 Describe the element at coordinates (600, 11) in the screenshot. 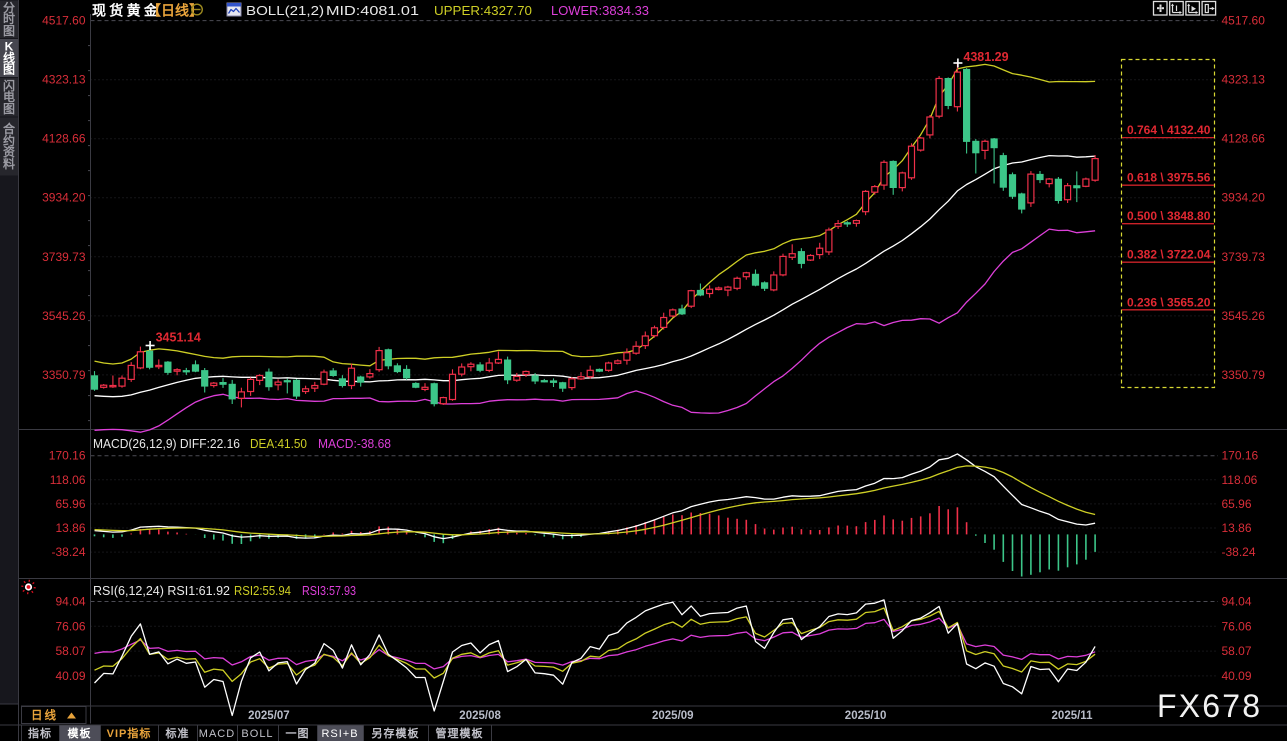

I see `svg-text: LOWER:3834.33` at that location.